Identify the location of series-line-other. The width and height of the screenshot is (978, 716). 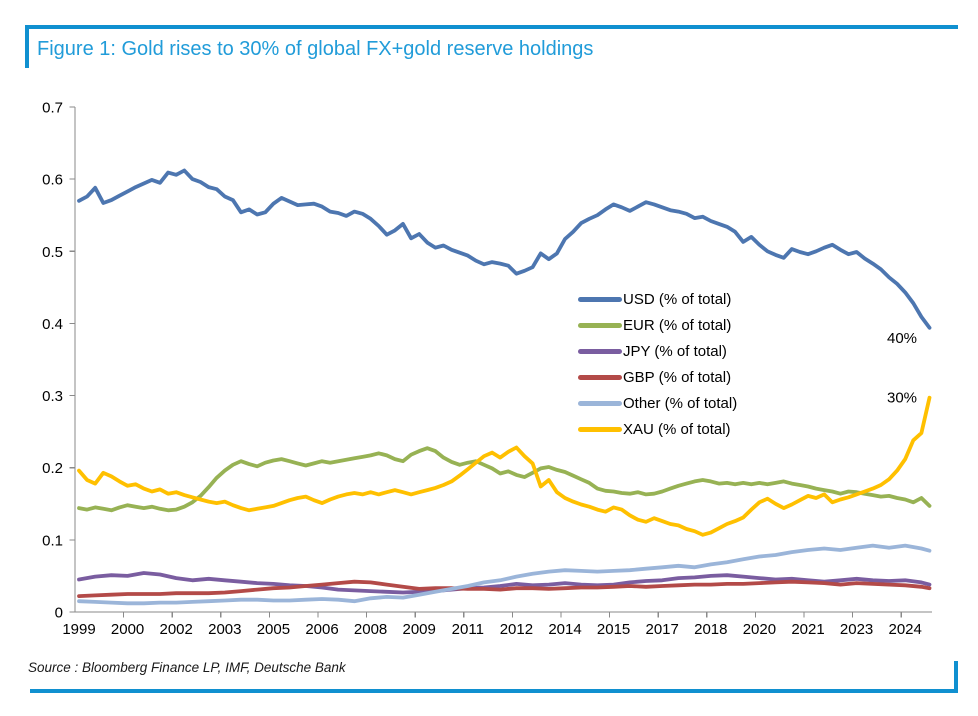
(504, 574).